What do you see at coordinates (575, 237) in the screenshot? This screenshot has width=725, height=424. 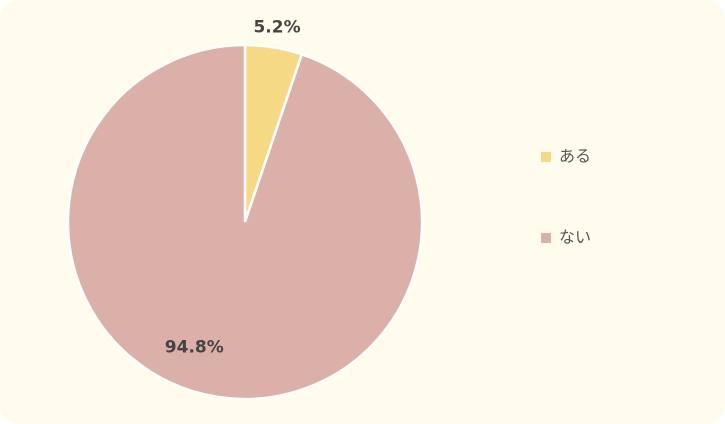 I see `legend-label: ない` at bounding box center [575, 237].